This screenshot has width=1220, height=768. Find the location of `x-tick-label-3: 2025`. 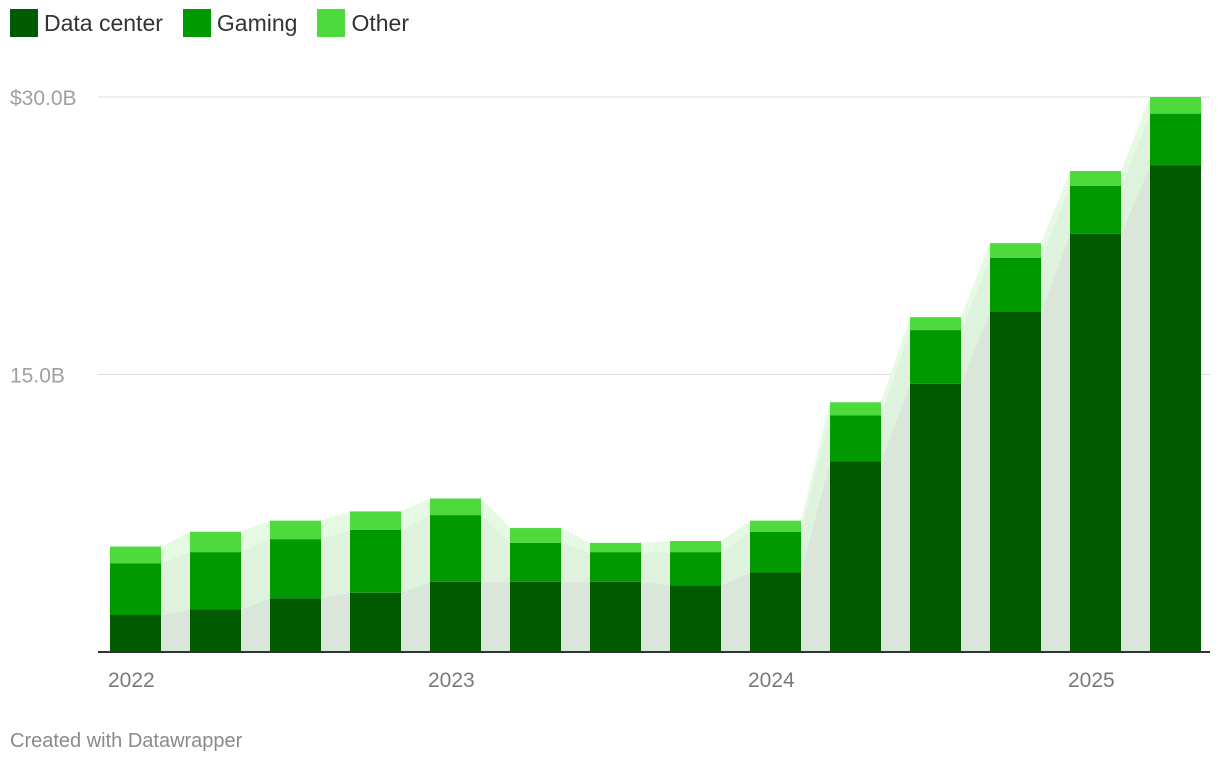

x-tick-label-3: 2025 is located at coordinates (1091, 680).